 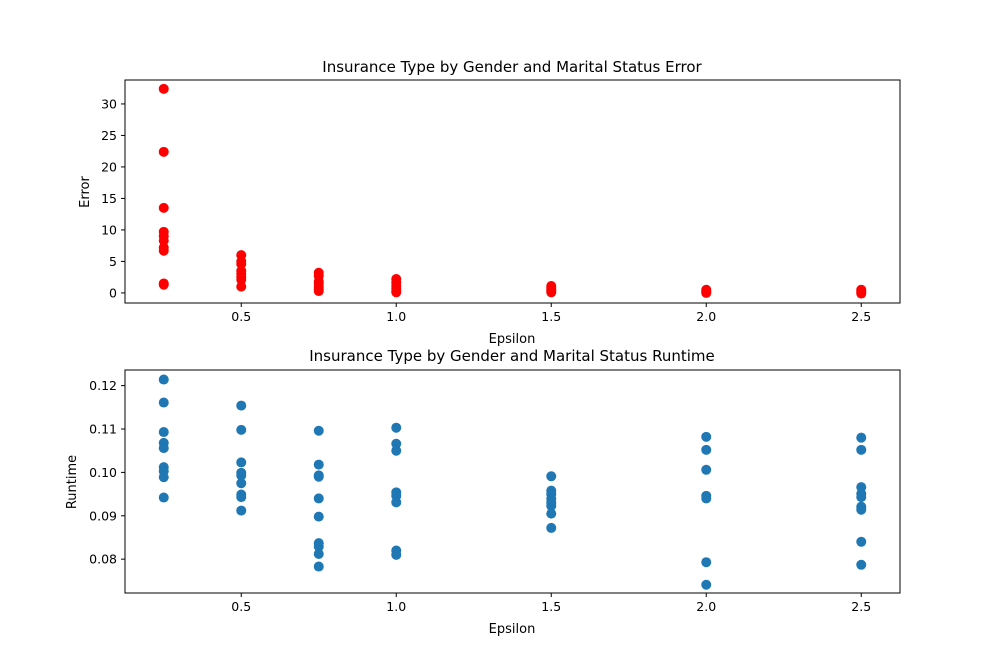 What do you see at coordinates (396, 606) in the screenshot?
I see `runtime-x-tick-label: 1.0` at bounding box center [396, 606].